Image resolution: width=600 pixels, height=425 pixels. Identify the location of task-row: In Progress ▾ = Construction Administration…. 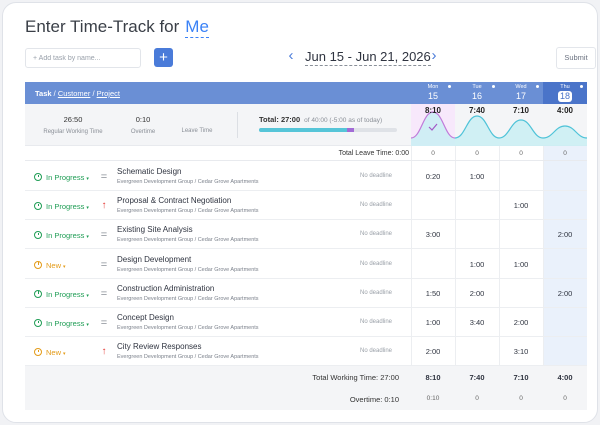
(306, 293).